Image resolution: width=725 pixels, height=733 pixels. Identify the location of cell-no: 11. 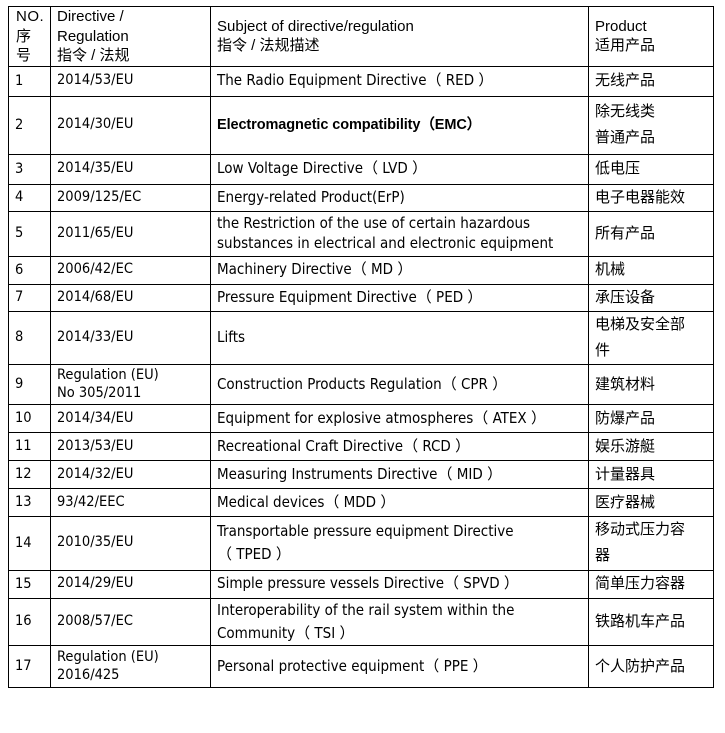
(29, 446).